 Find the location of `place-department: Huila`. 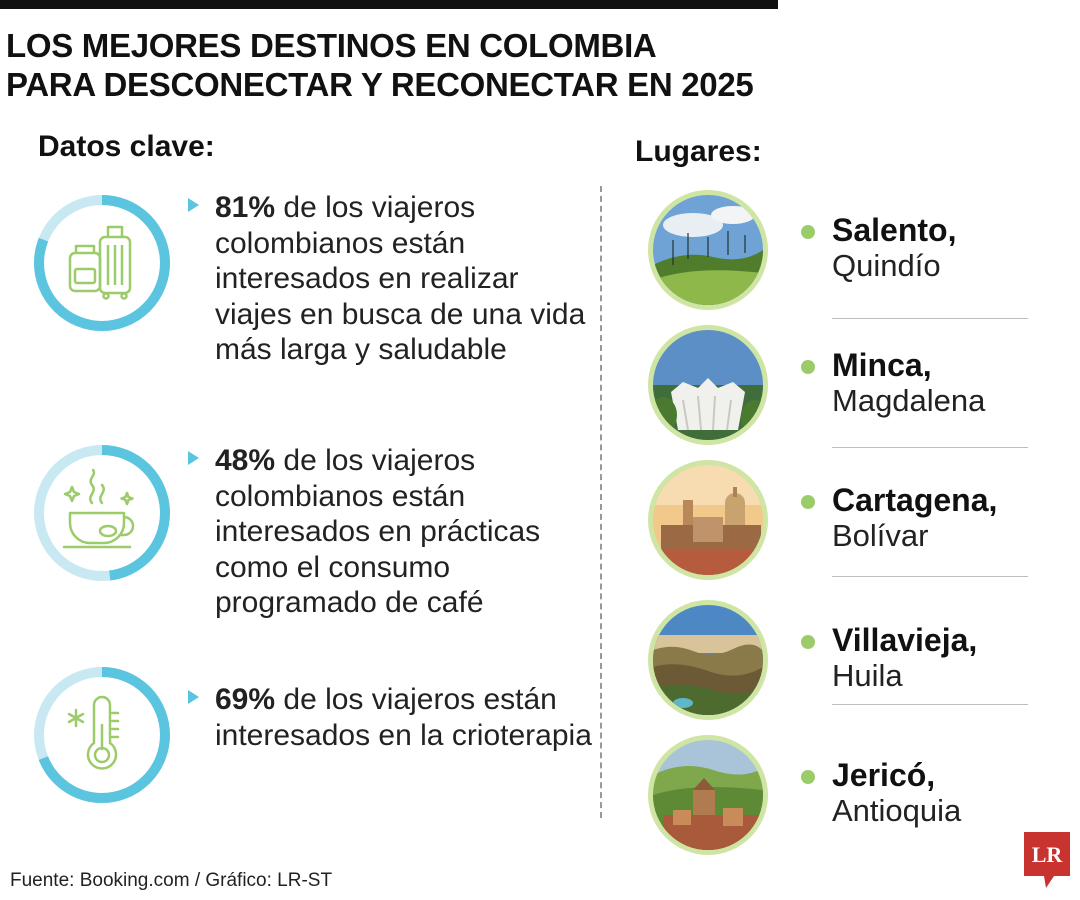

place-department: Huila is located at coordinates (867, 675).